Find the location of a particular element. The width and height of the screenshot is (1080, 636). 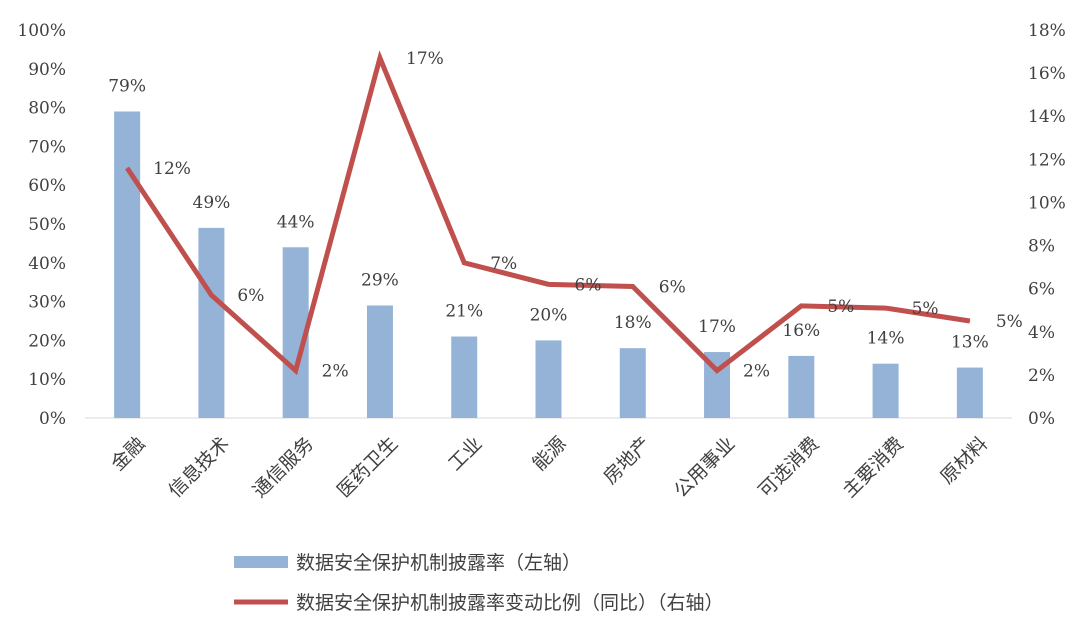

bar-value-label: 79% is located at coordinates (127, 86).